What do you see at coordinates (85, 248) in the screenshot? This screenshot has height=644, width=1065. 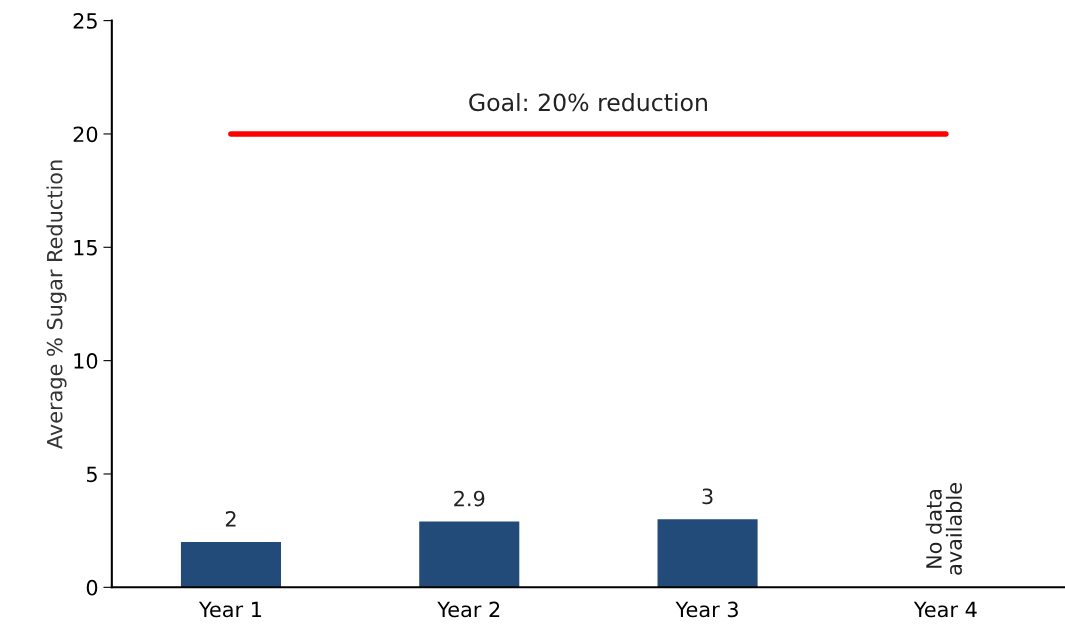 I see `y-tick-label: 15` at bounding box center [85, 248].